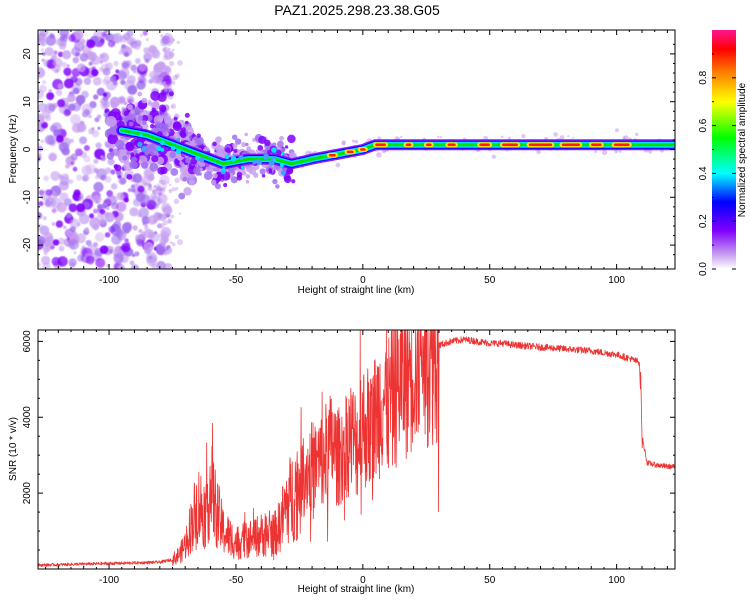  What do you see at coordinates (573, 137) in the screenshot?
I see `halo-blob` at bounding box center [573, 137].